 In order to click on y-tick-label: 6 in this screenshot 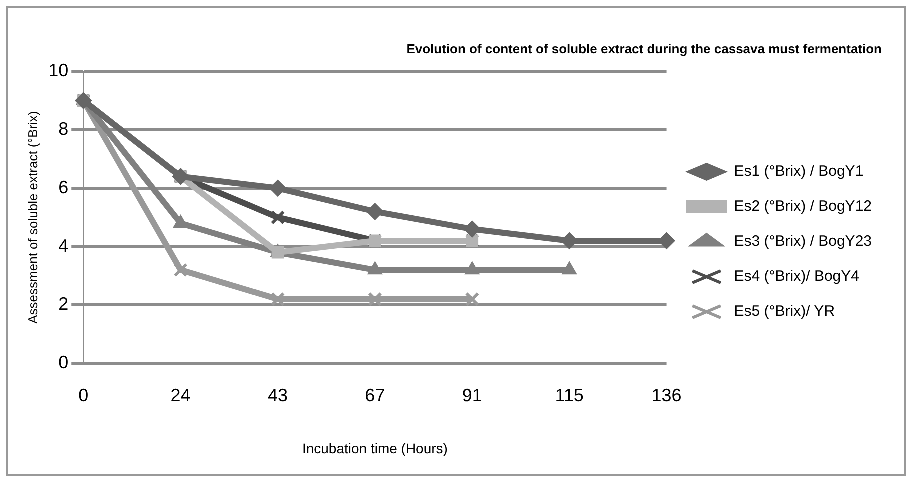, I will do `click(63, 187)`.